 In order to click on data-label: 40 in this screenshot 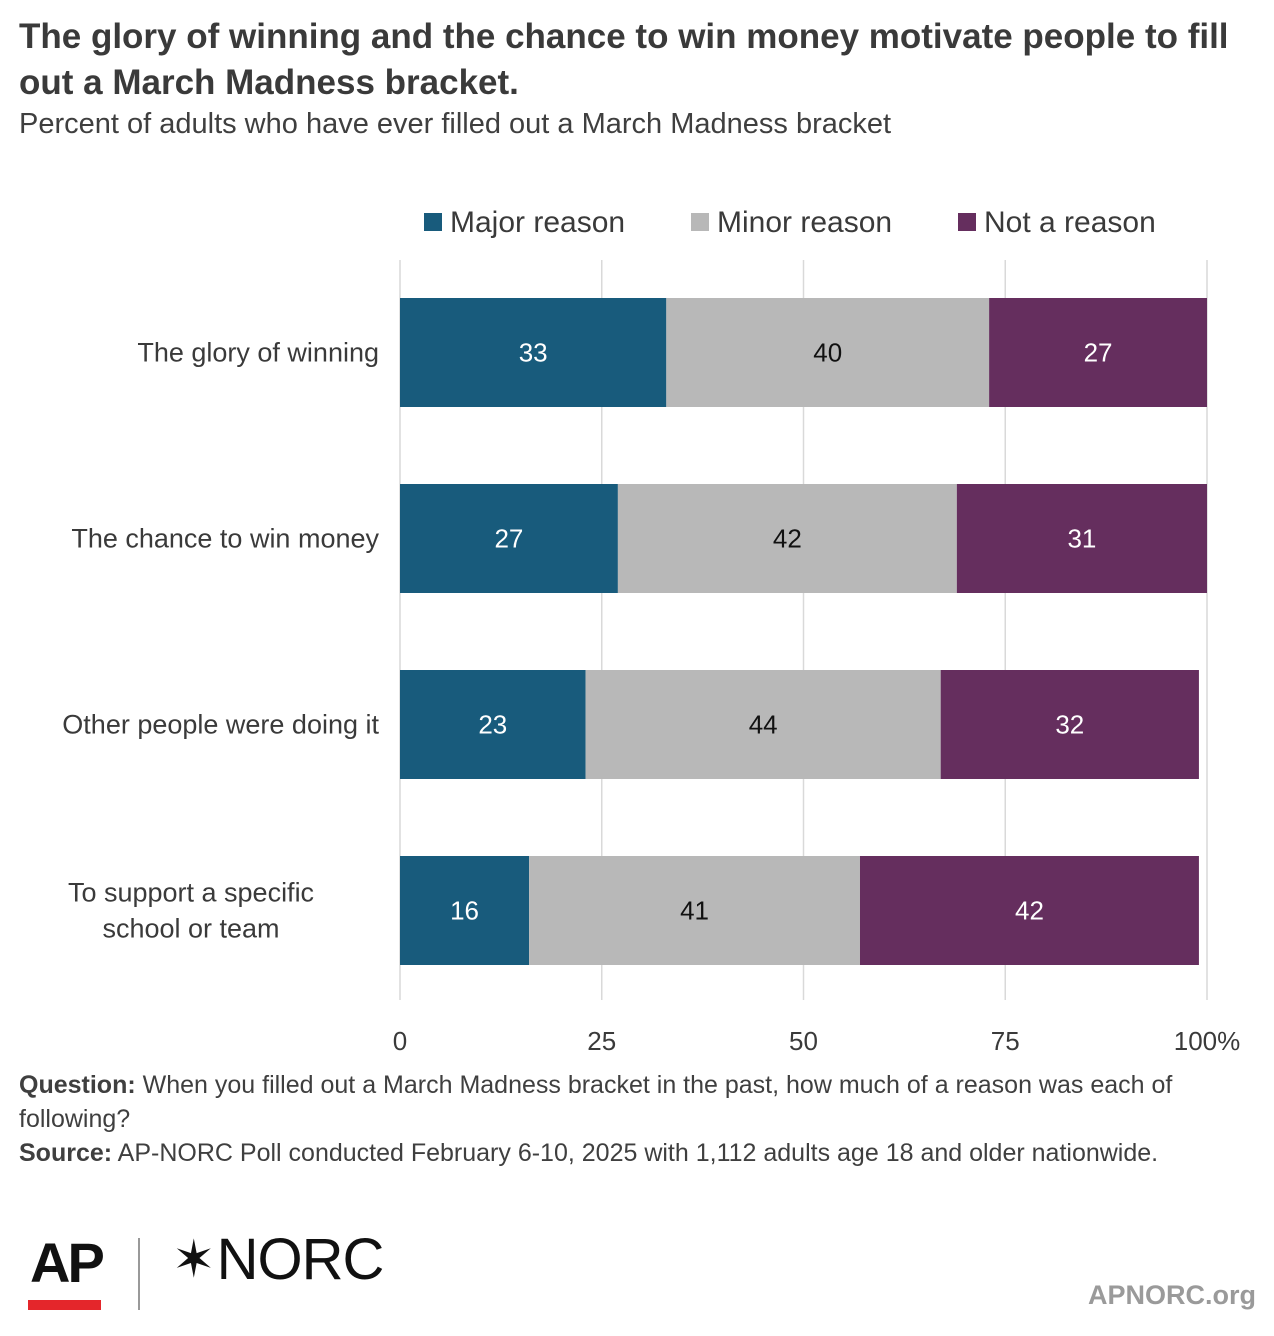, I will do `click(827, 353)`.